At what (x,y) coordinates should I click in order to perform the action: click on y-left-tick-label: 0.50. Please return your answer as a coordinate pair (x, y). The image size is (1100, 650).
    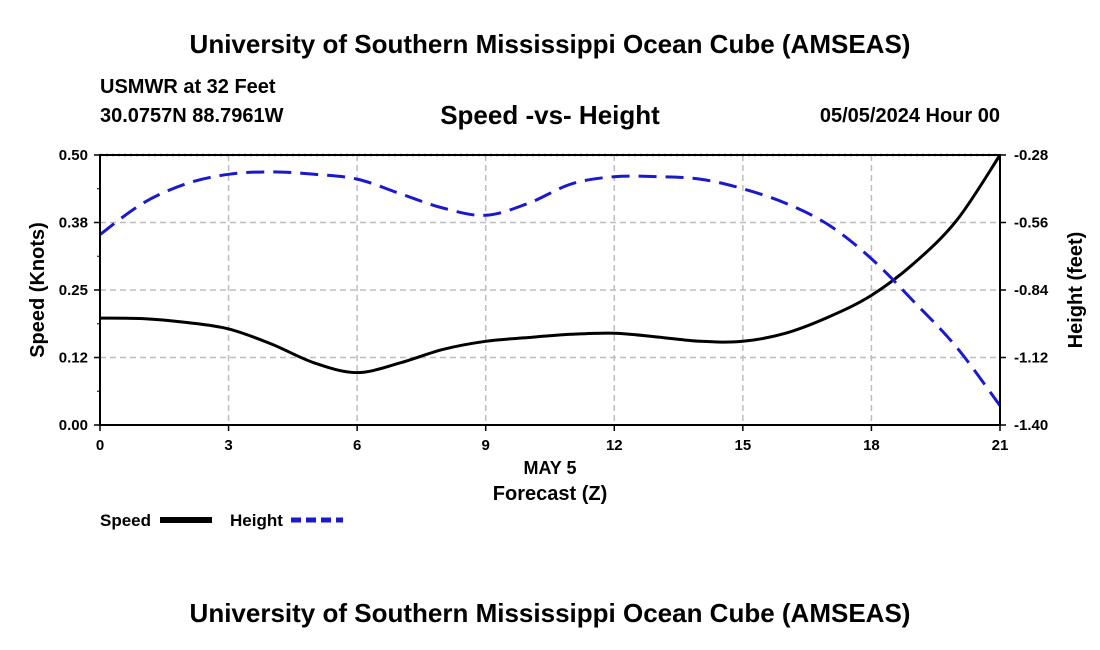
    Looking at the image, I should click on (73, 155).